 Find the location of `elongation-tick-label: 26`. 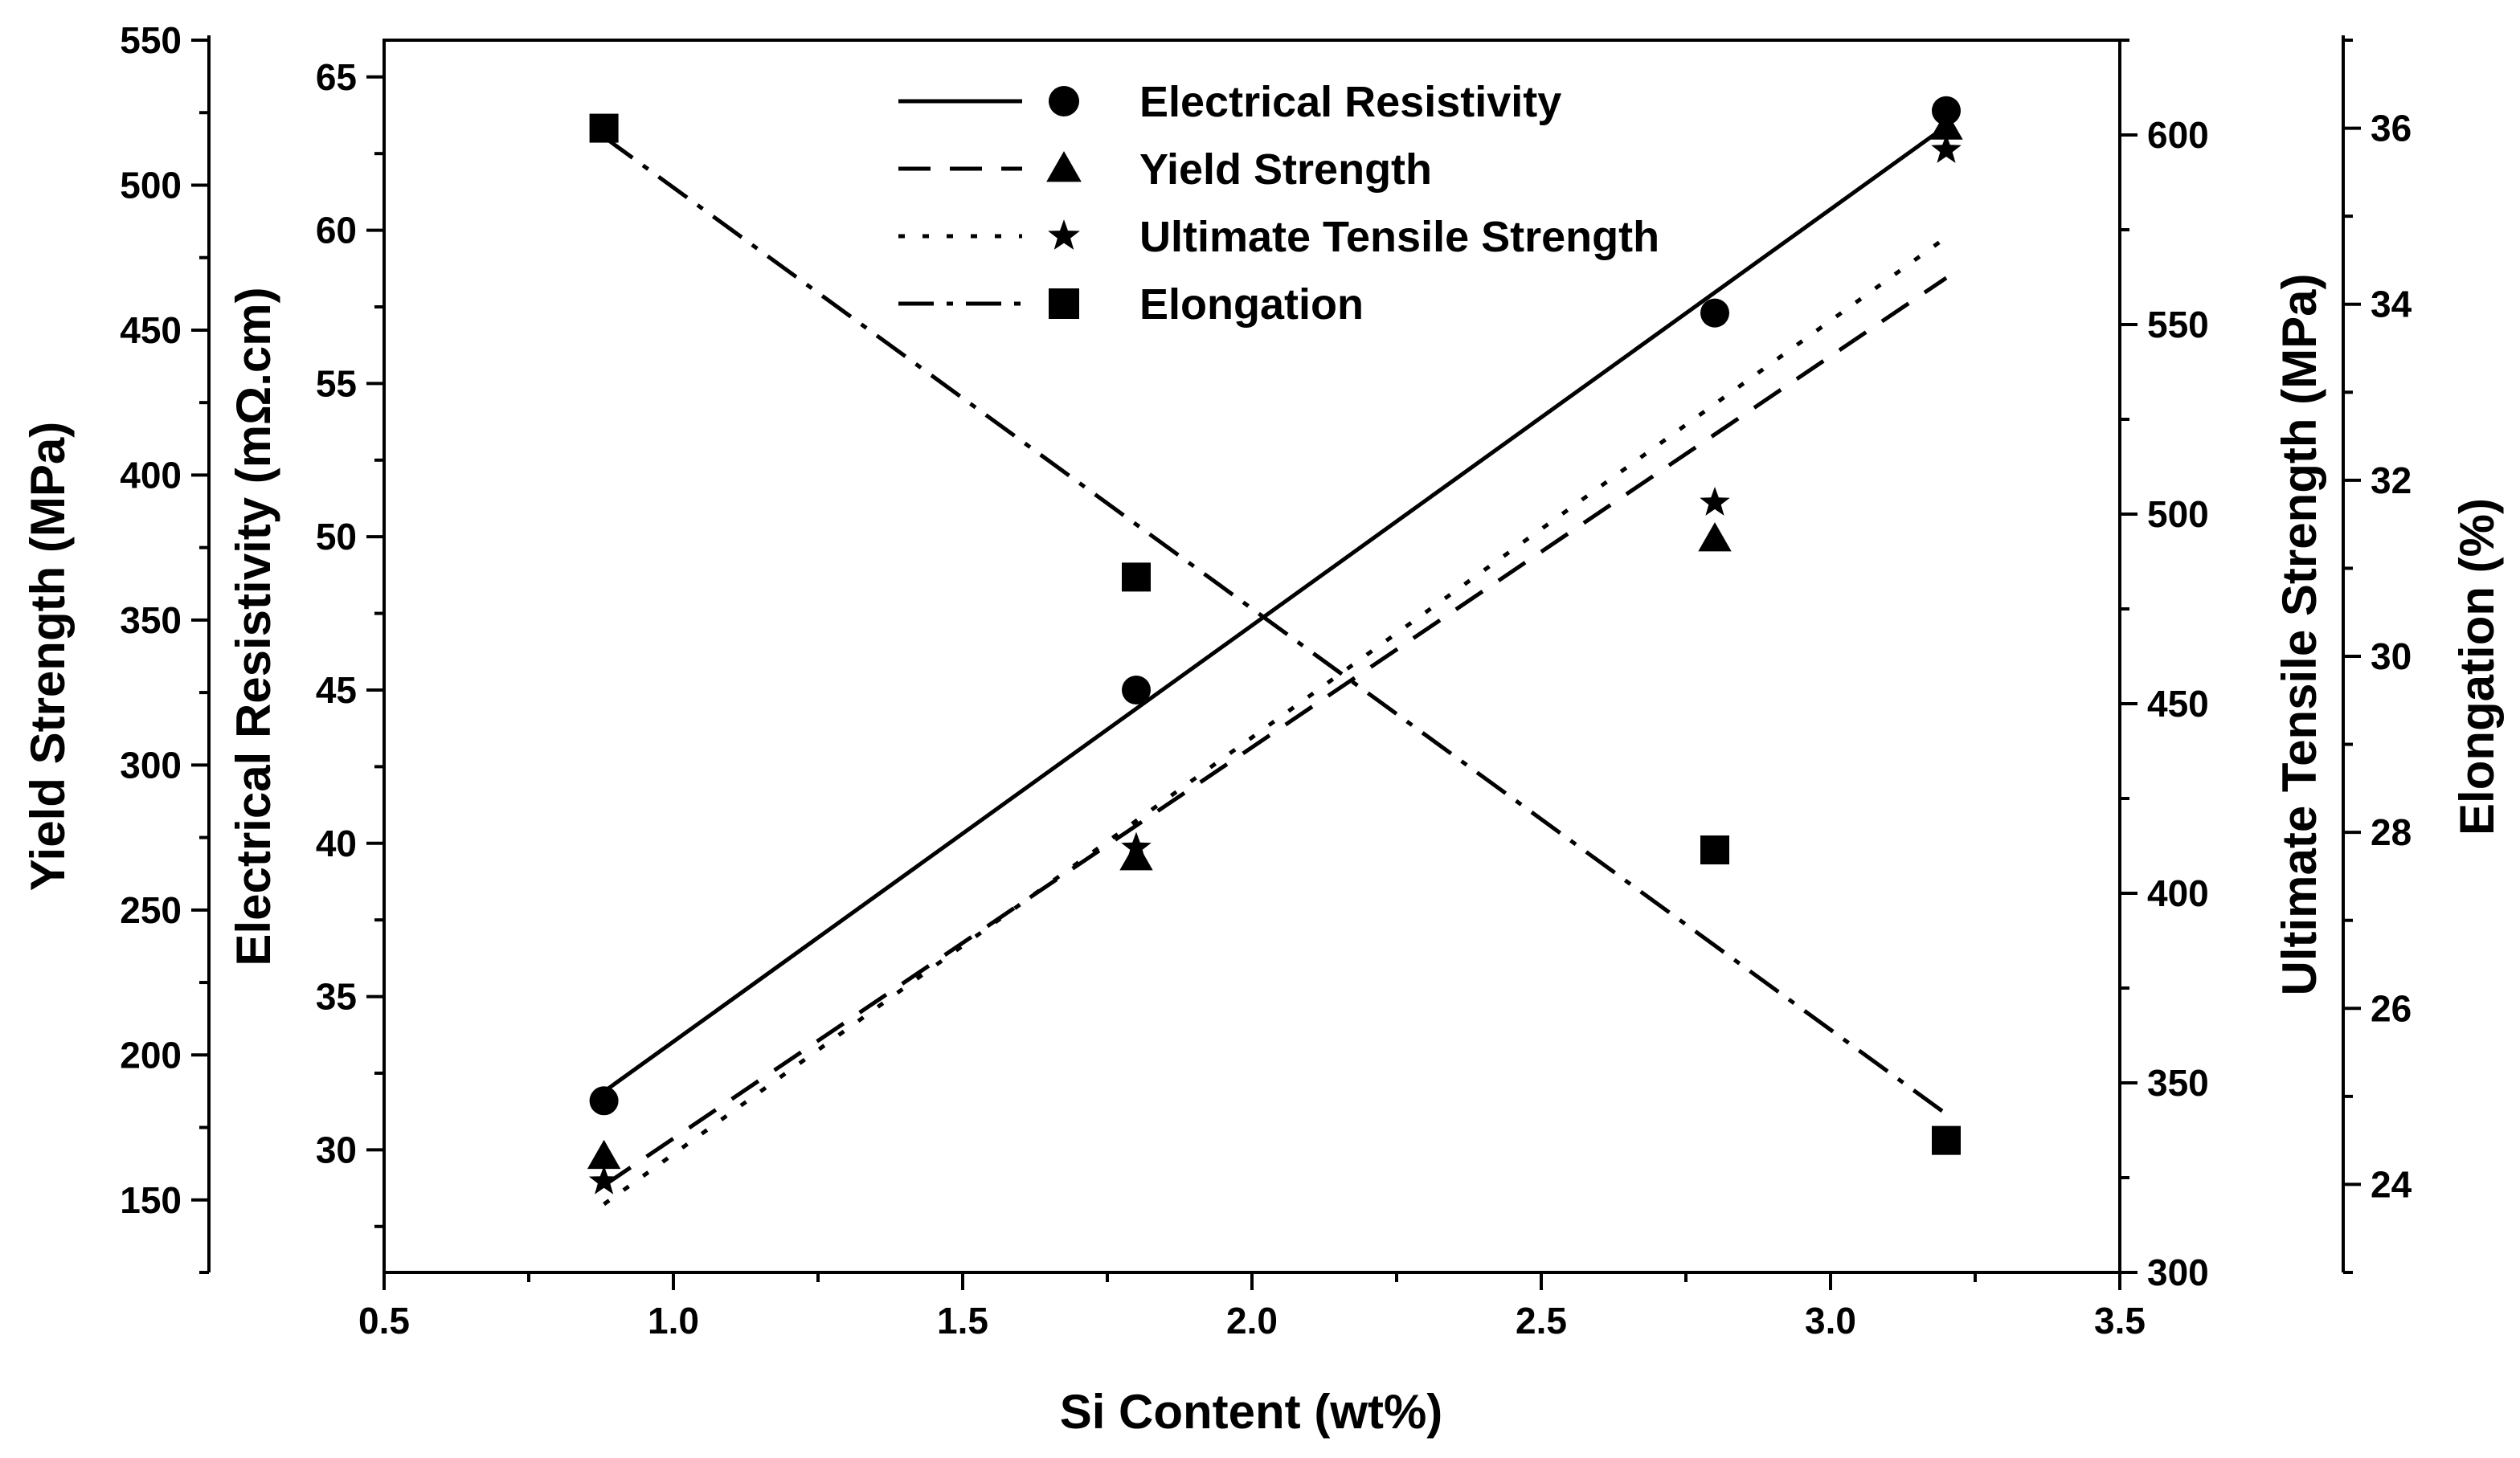

elongation-tick-label: 26 is located at coordinates (2391, 1008).